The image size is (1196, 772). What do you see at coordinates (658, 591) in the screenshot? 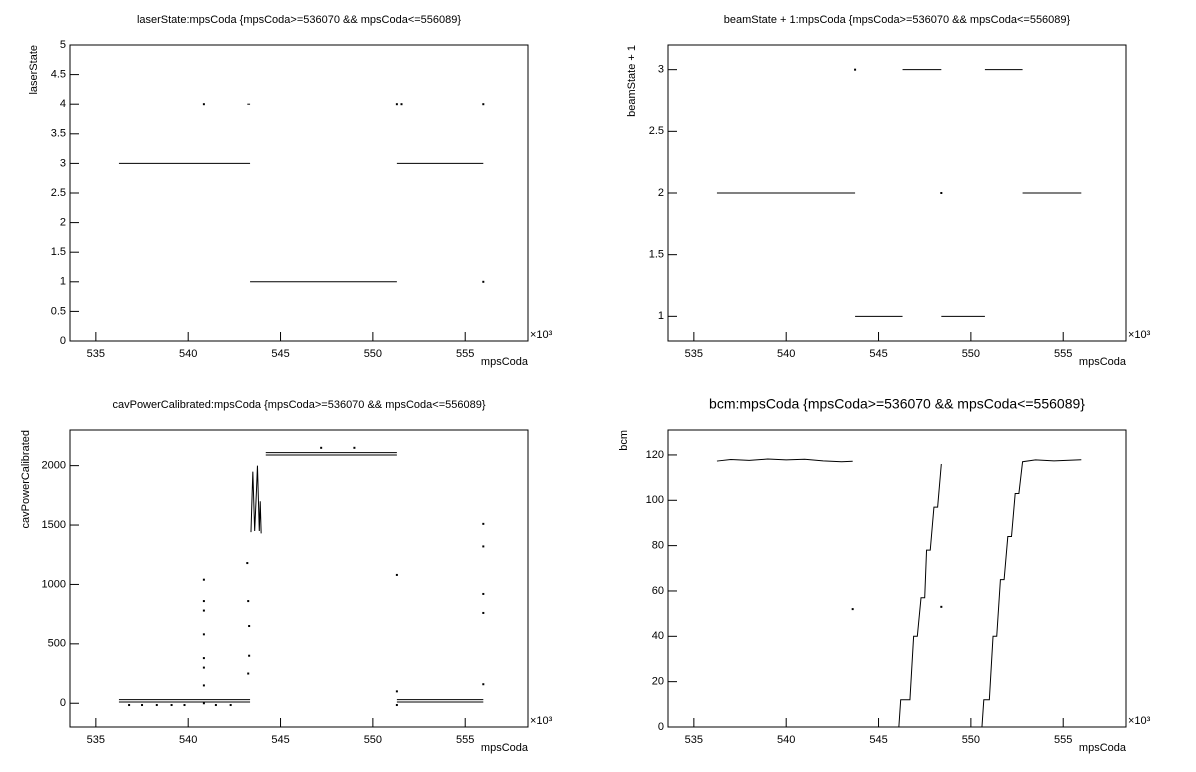
I see `y-tick-label: 60` at bounding box center [658, 591].